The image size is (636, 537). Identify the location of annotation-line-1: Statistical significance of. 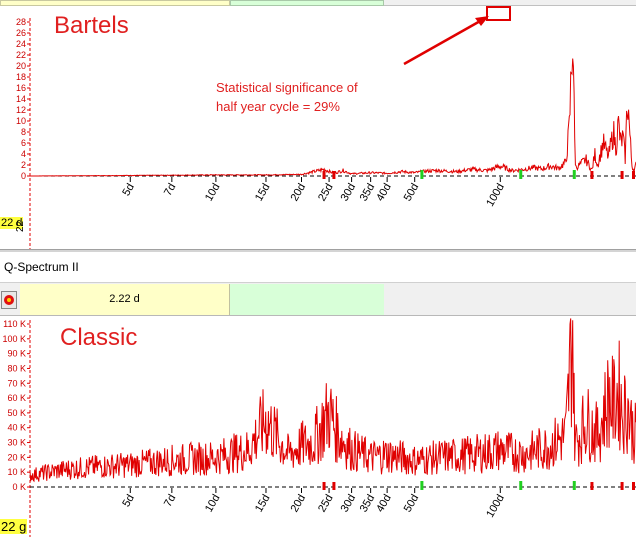
(287, 87).